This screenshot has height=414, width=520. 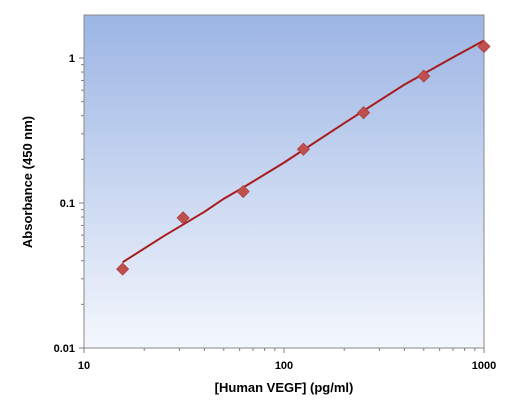 What do you see at coordinates (64, 349) in the screenshot?
I see `y-tick-label: 0.01` at bounding box center [64, 349].